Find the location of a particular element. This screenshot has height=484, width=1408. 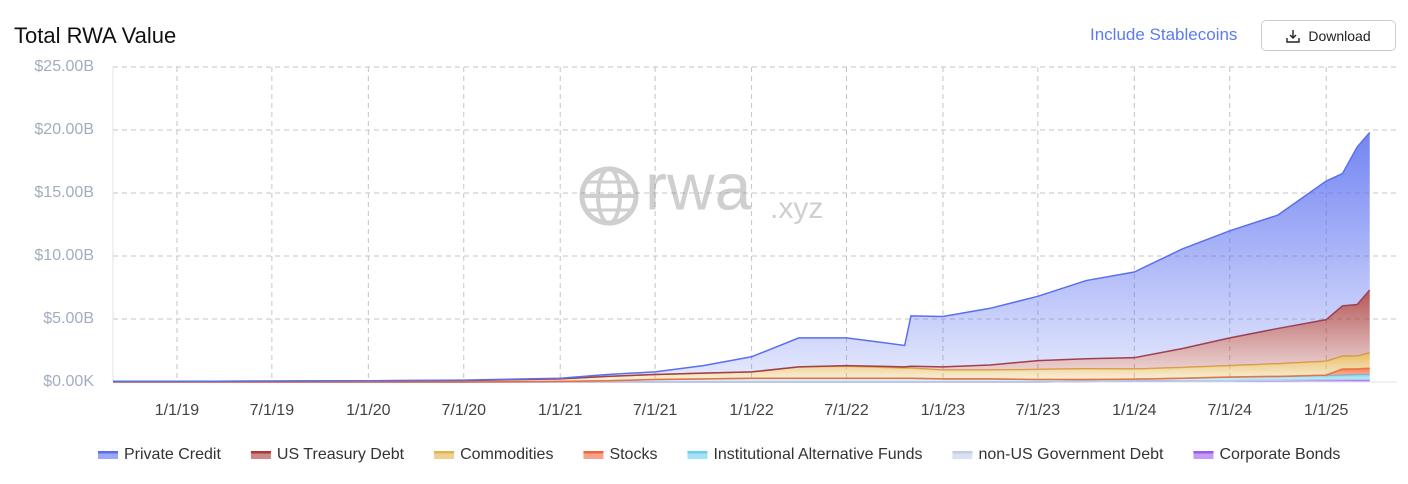

legend-label: Stocks is located at coordinates (633, 454).